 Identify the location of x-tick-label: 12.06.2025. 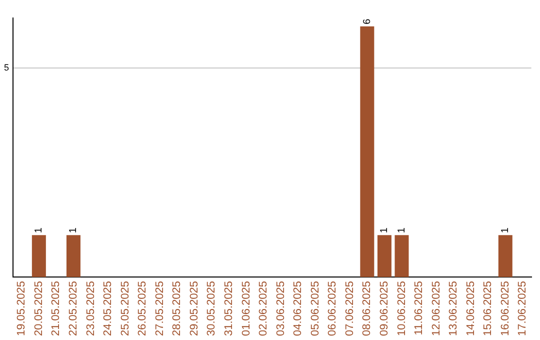
(436, 308).